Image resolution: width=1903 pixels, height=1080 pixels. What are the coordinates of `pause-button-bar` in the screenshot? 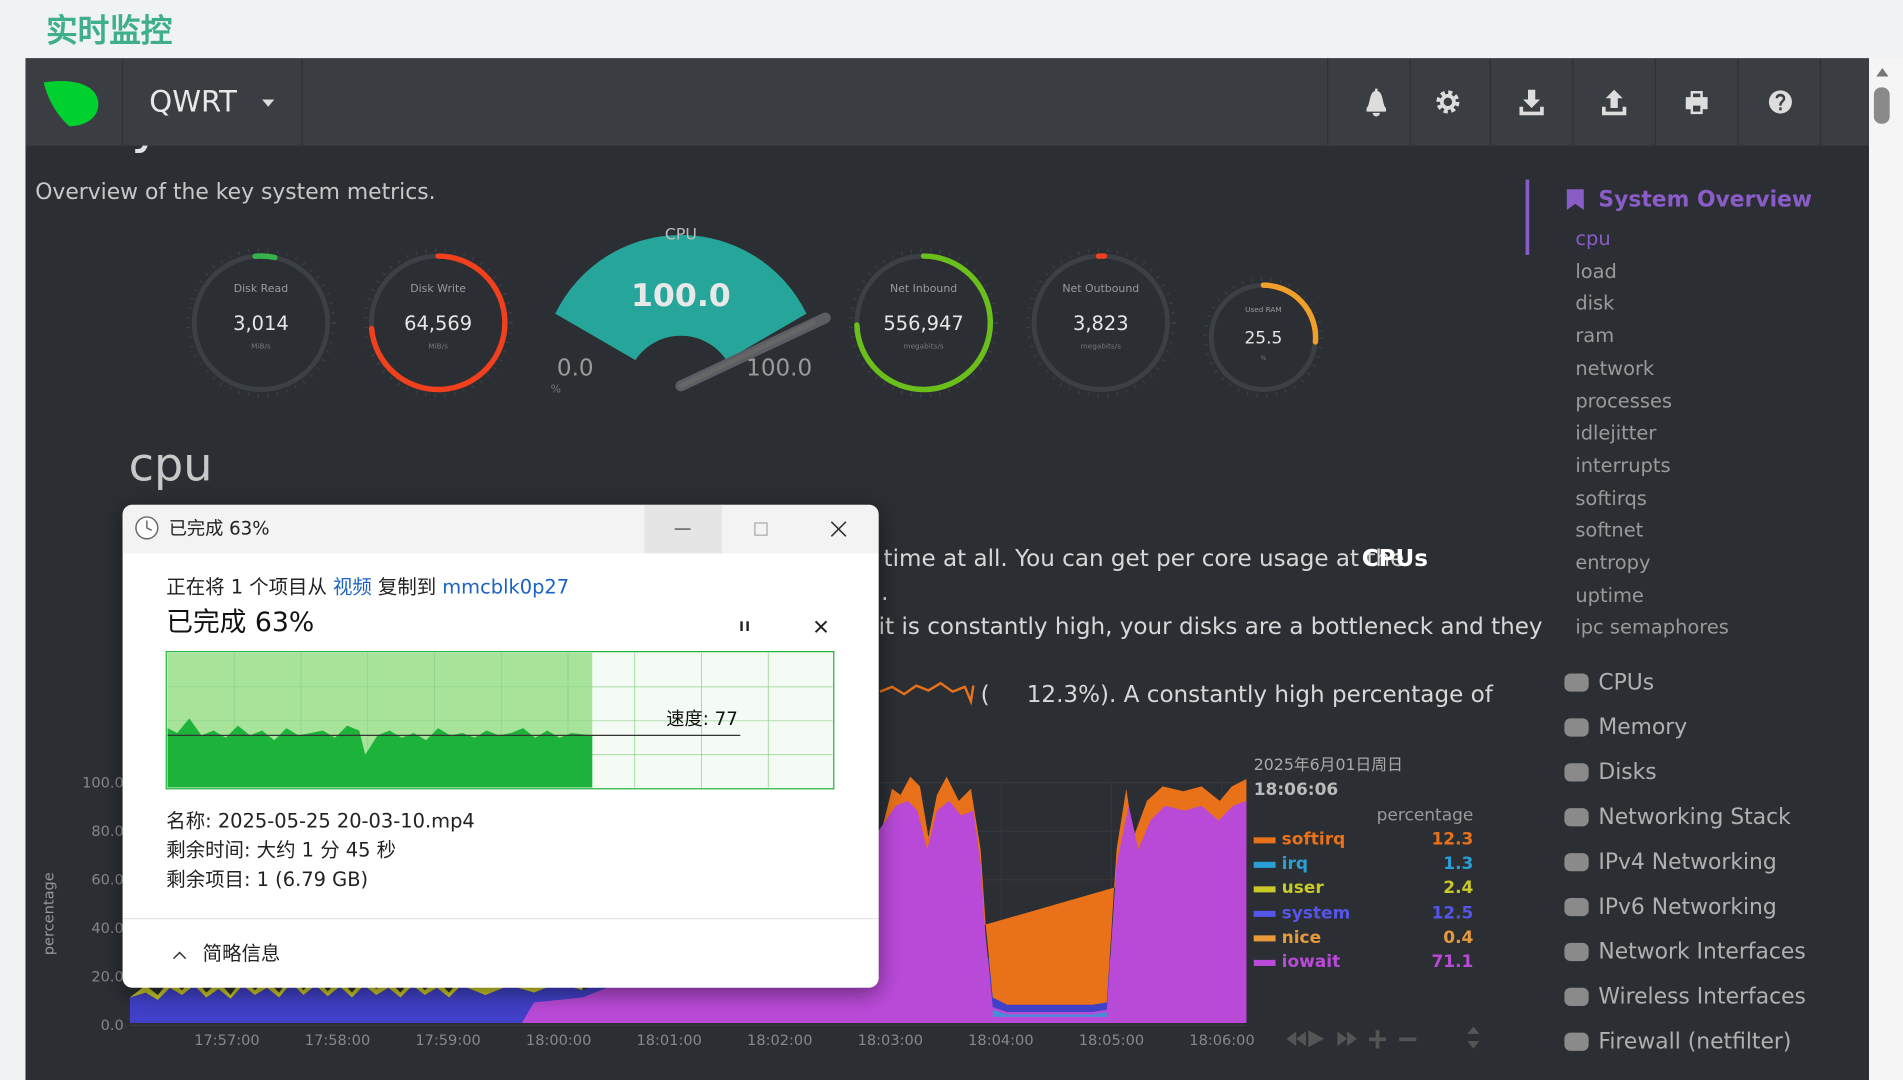 It's located at (747, 626).